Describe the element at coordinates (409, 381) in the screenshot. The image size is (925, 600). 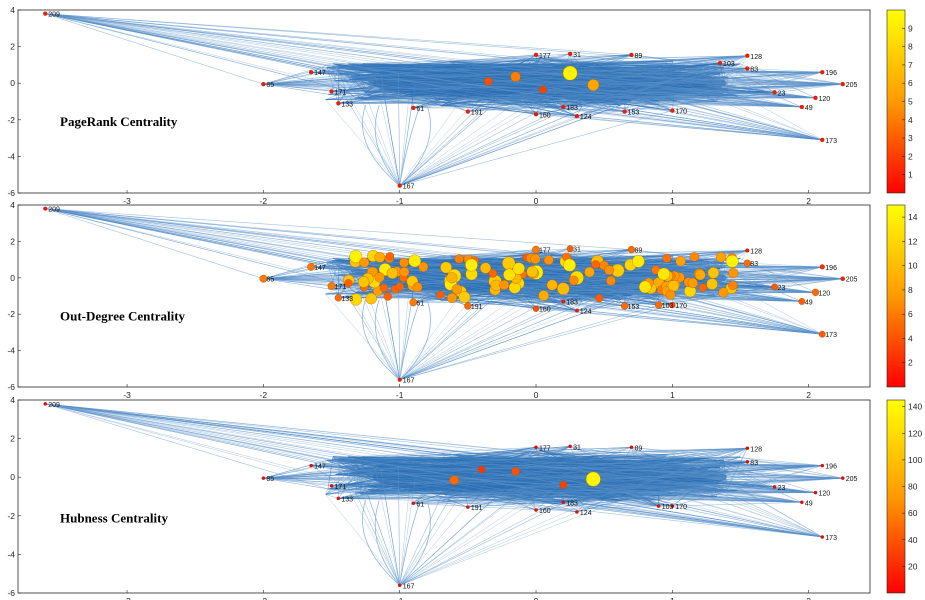
I see `node-label-167: 167` at that location.